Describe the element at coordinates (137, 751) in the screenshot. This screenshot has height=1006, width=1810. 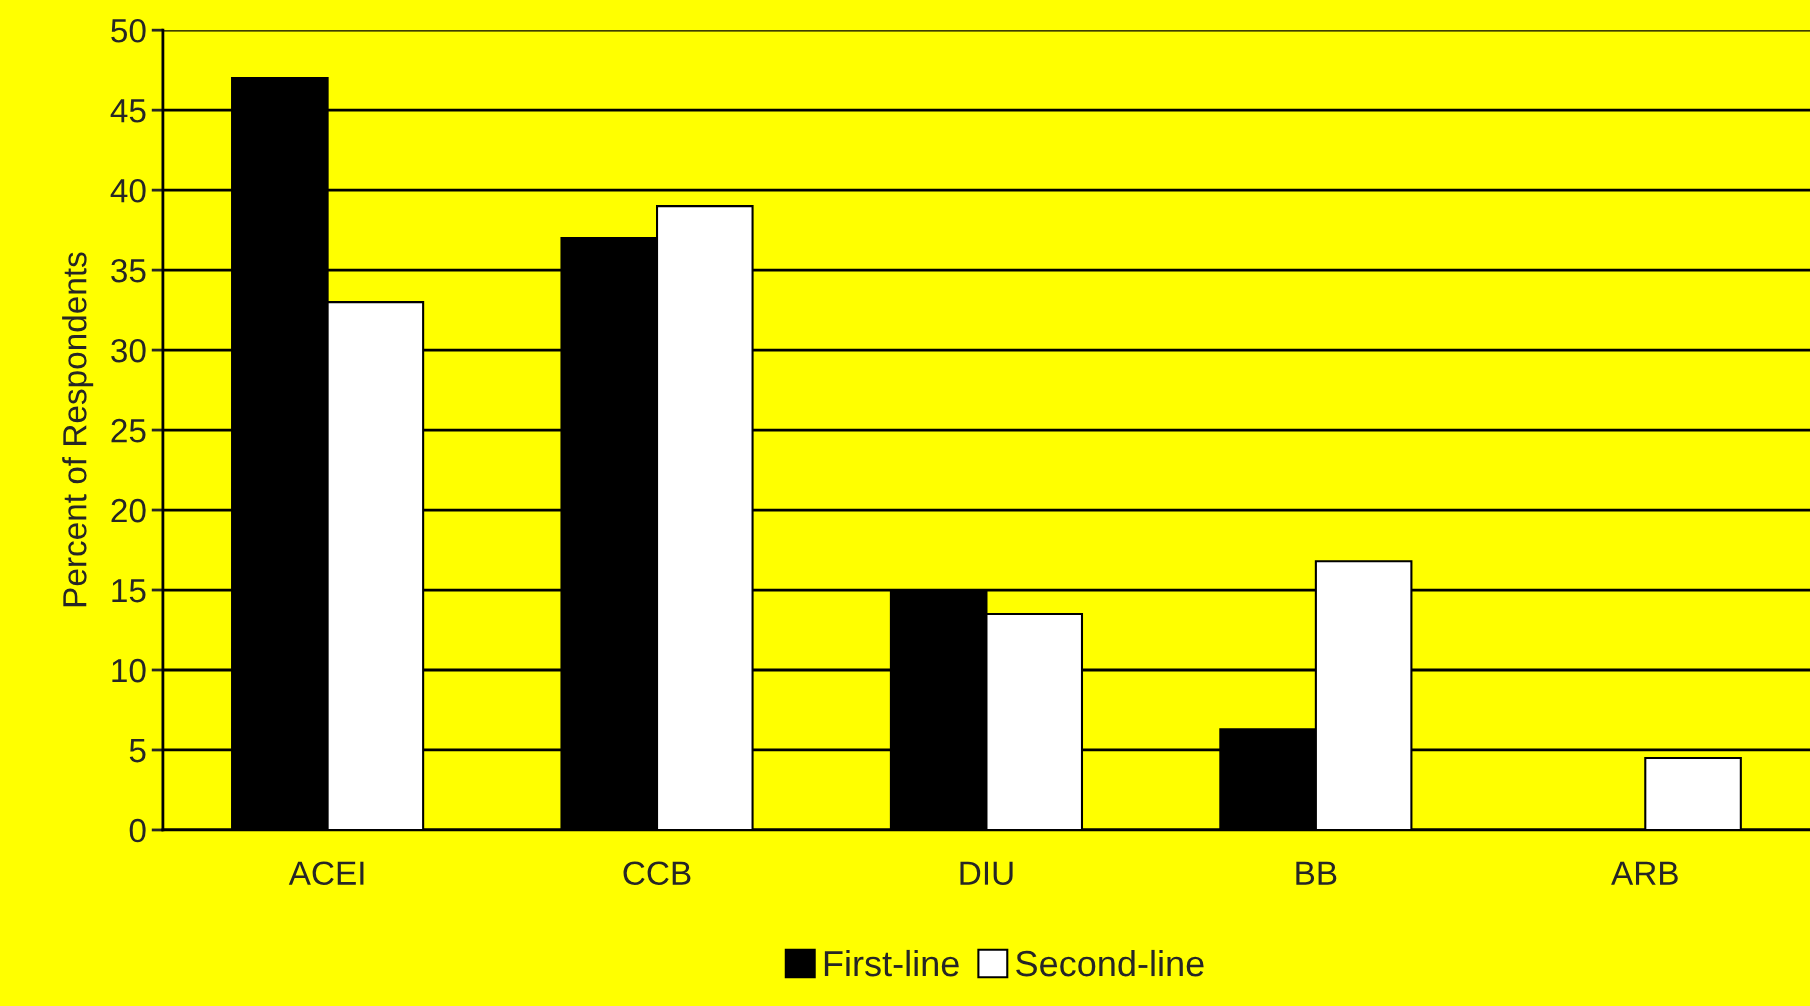
I see `y-tick-label: 5` at that location.